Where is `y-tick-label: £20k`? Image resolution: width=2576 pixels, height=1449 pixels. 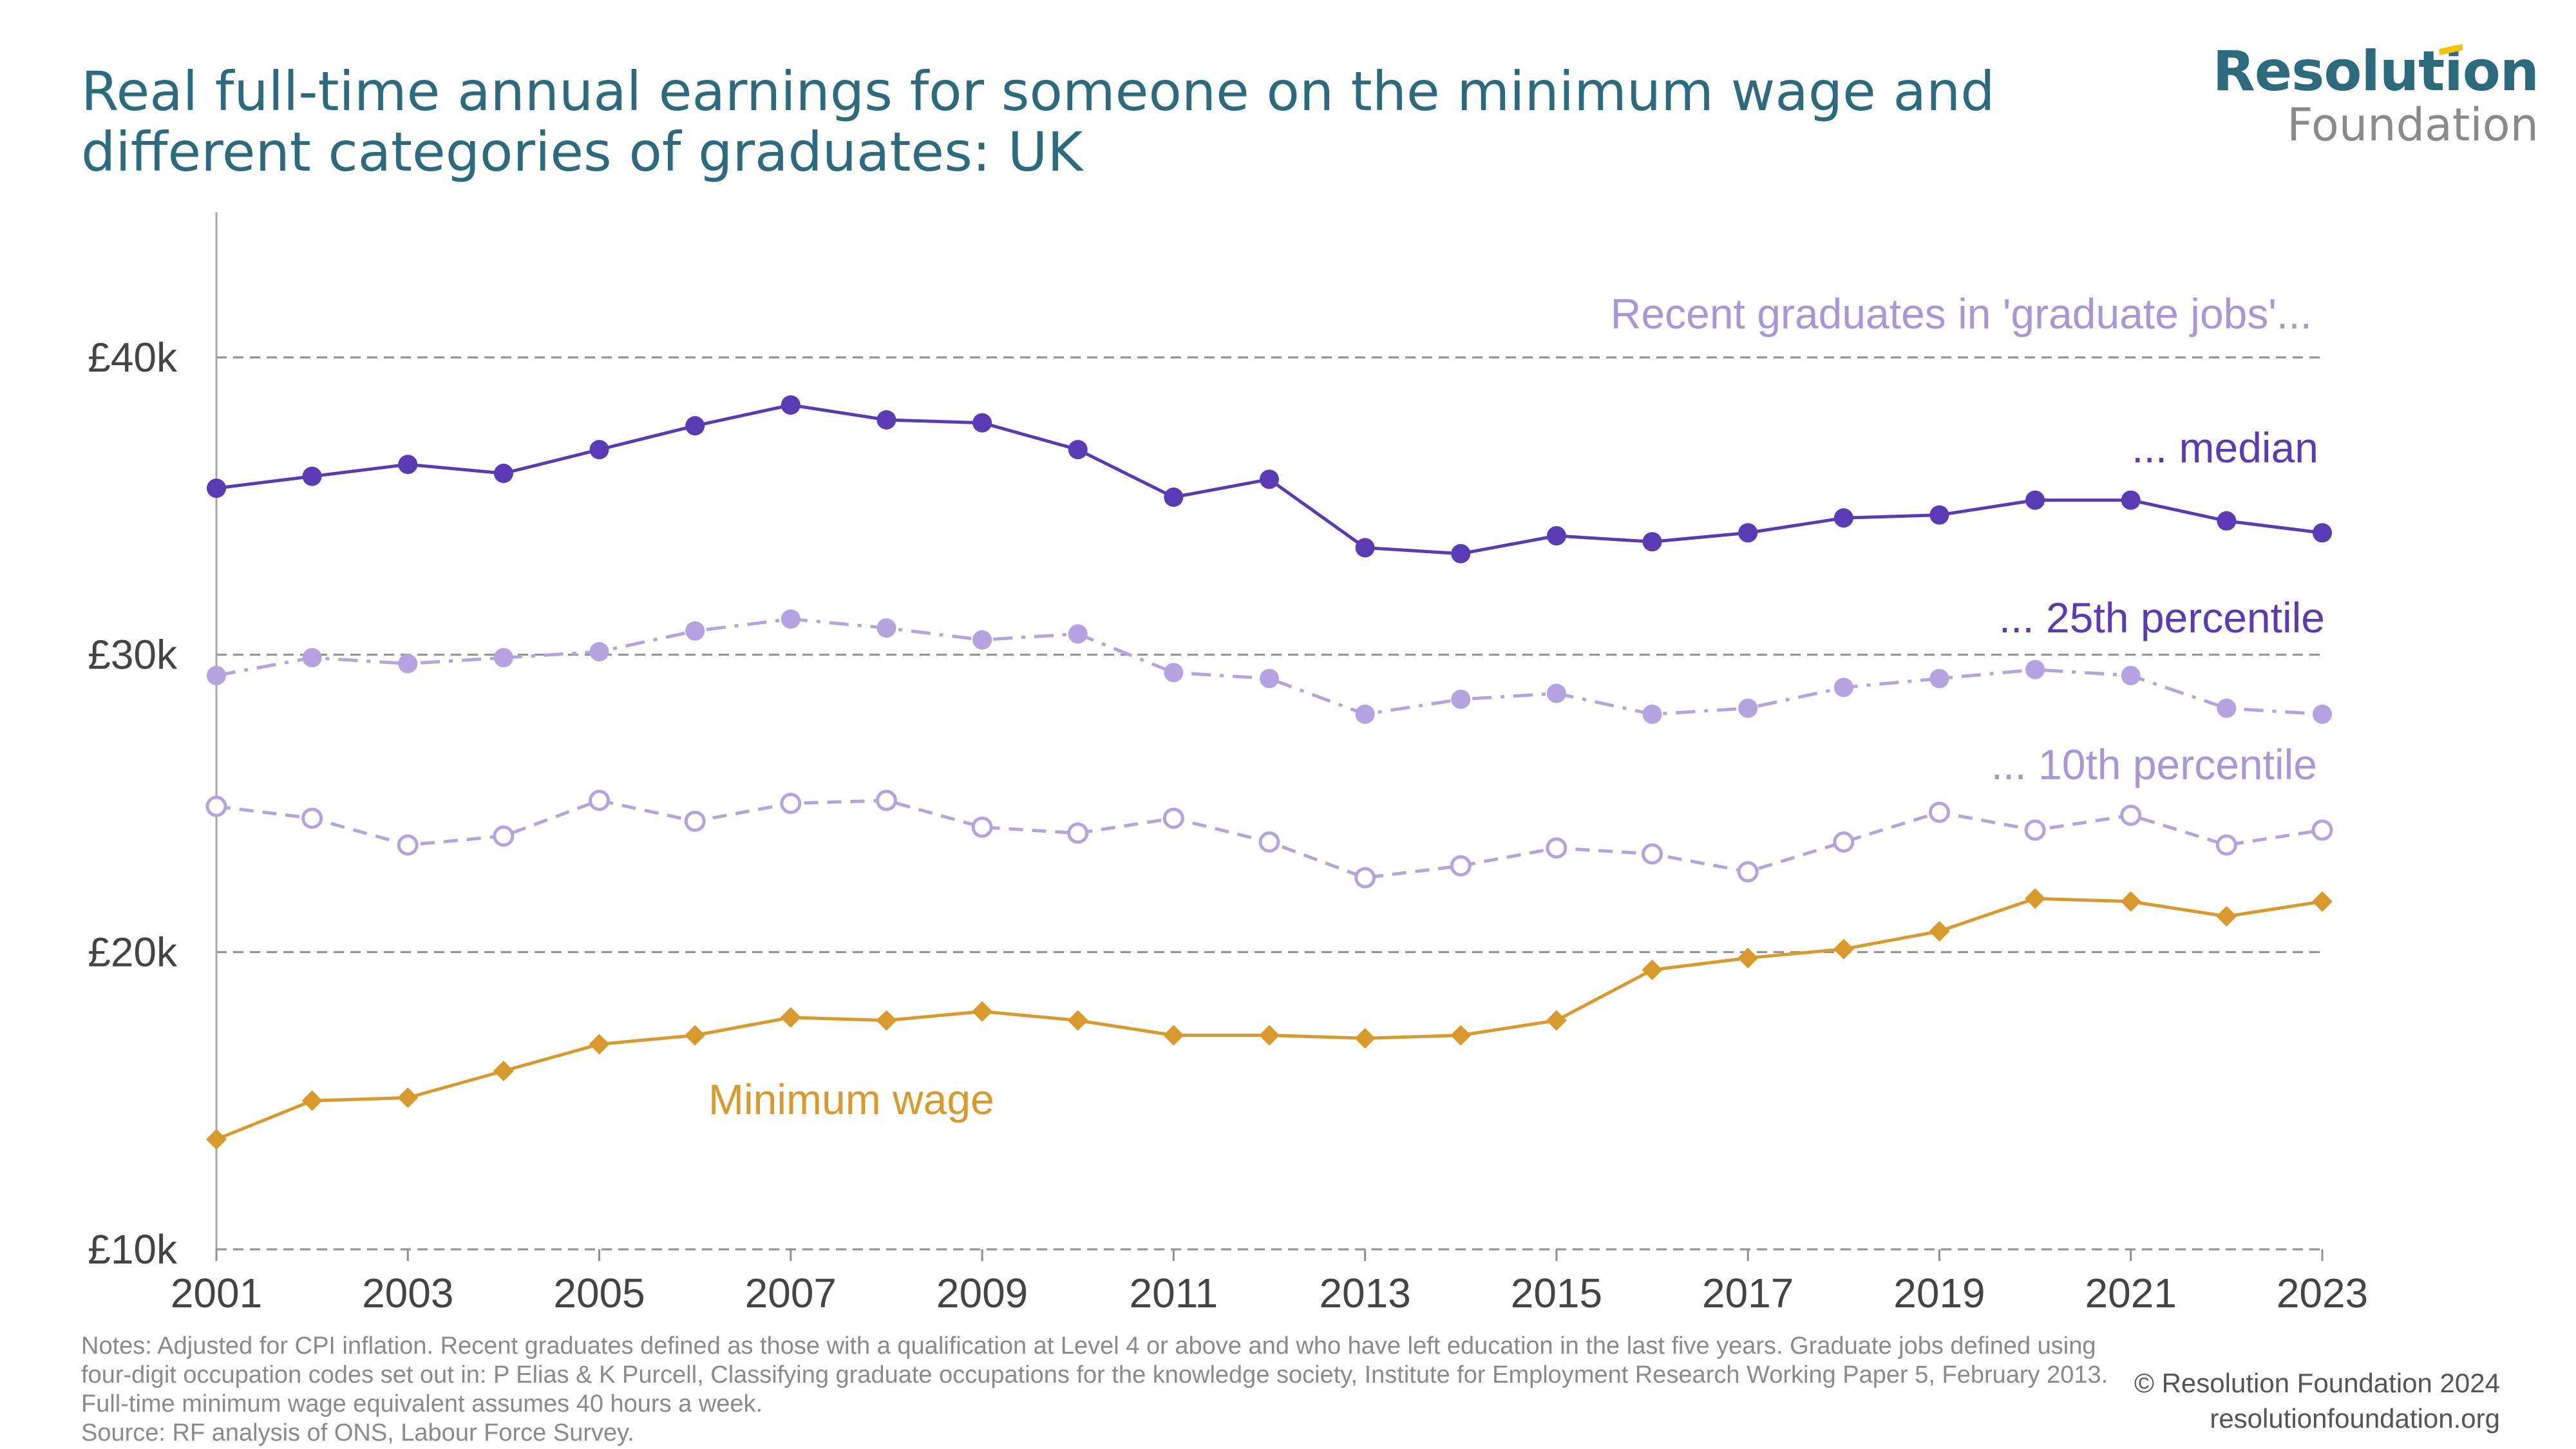 y-tick-label: £20k is located at coordinates (133, 952).